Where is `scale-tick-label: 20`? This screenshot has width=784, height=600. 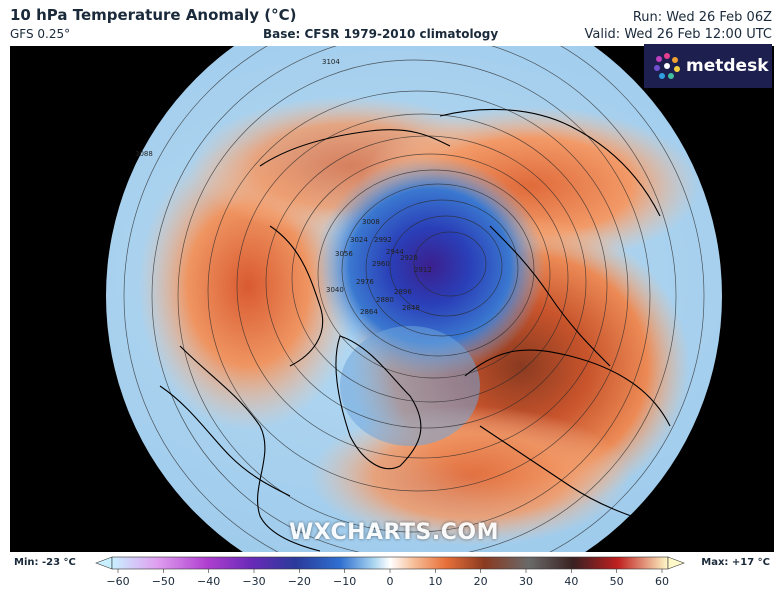 scale-tick-label: 20 is located at coordinates (481, 581).